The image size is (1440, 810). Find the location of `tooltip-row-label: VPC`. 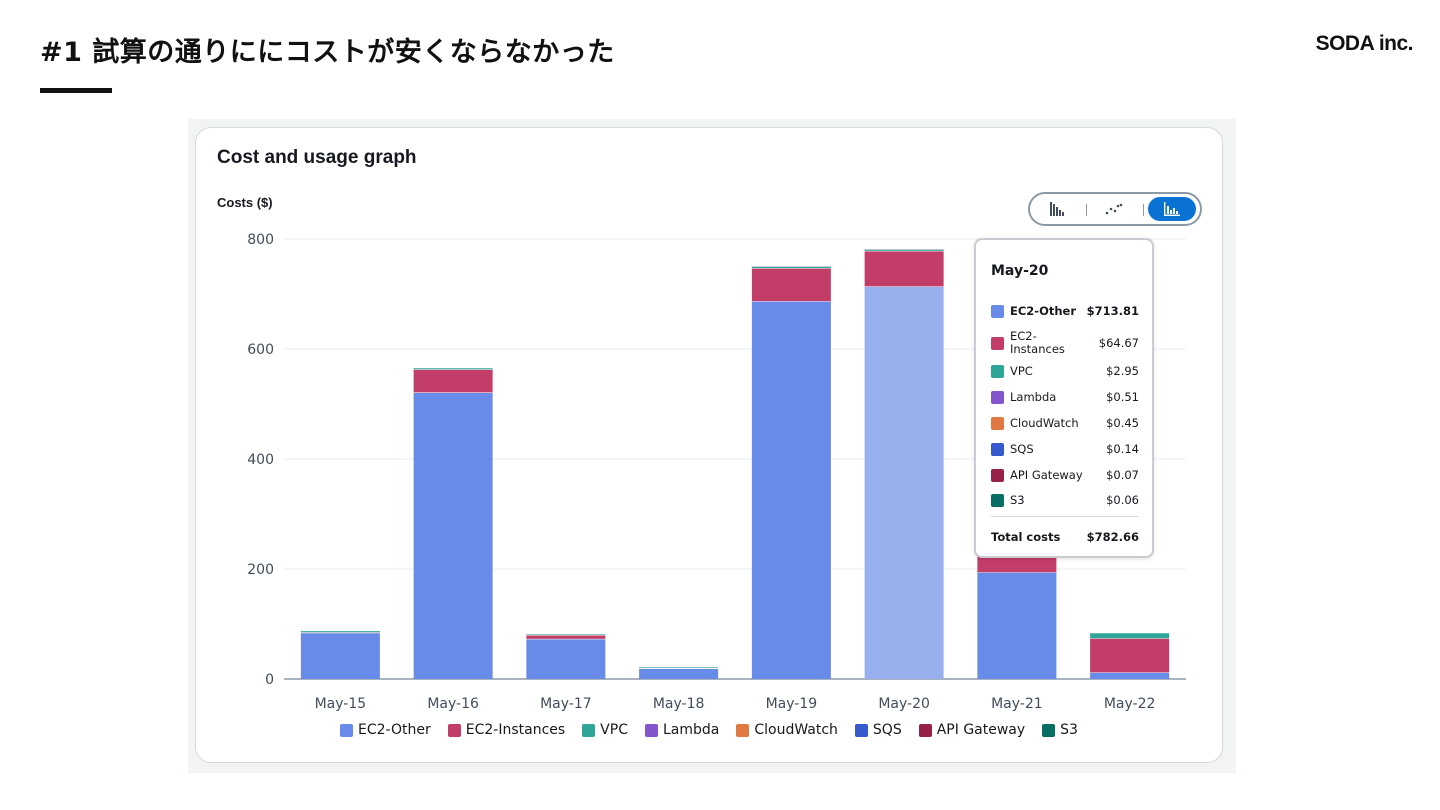

tooltip-row-label: VPC is located at coordinates (1021, 370).